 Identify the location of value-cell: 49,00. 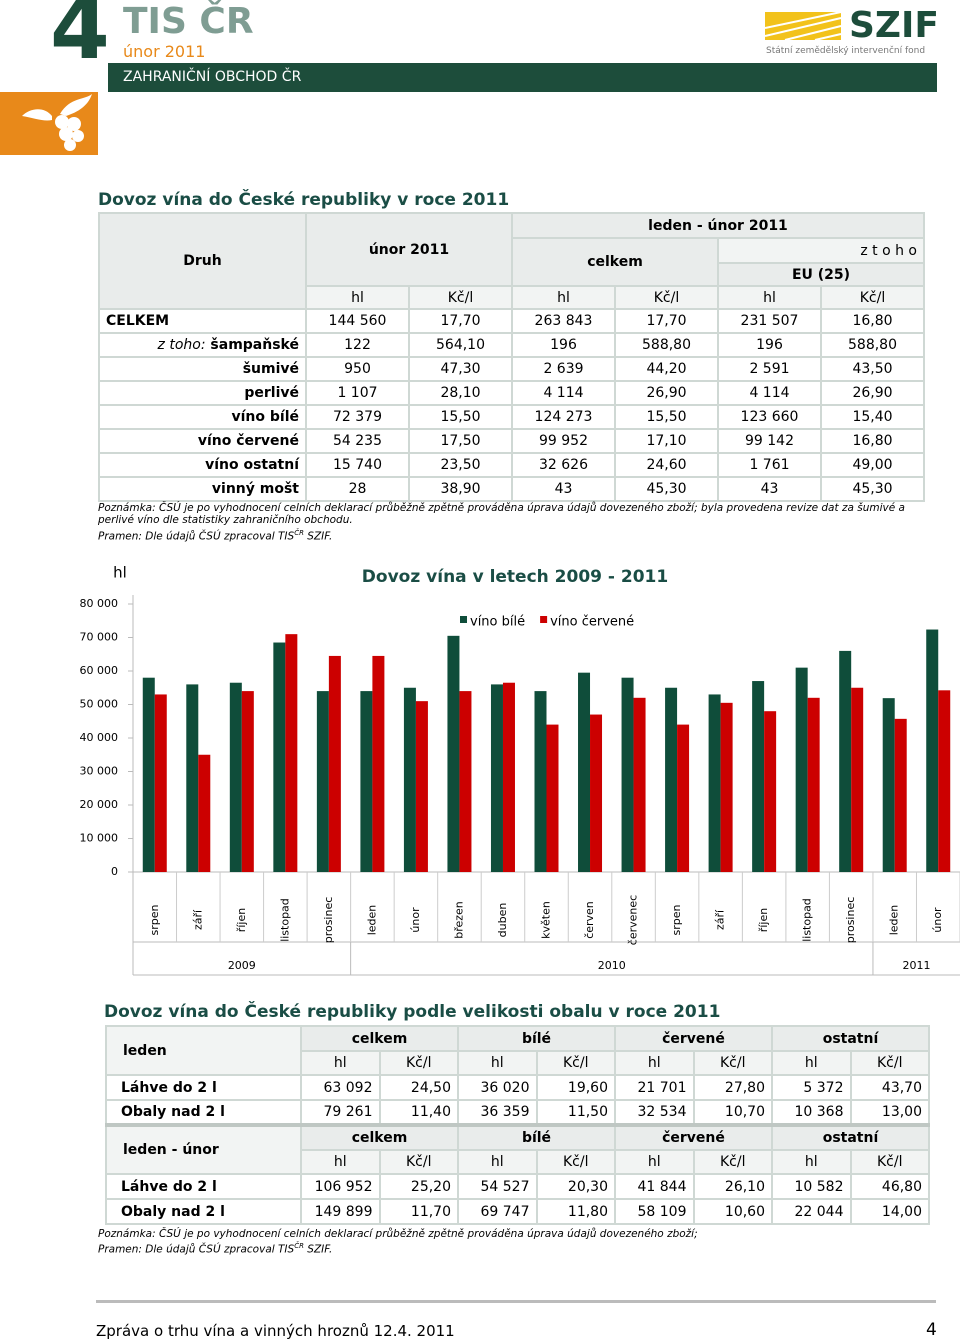
(872, 465).